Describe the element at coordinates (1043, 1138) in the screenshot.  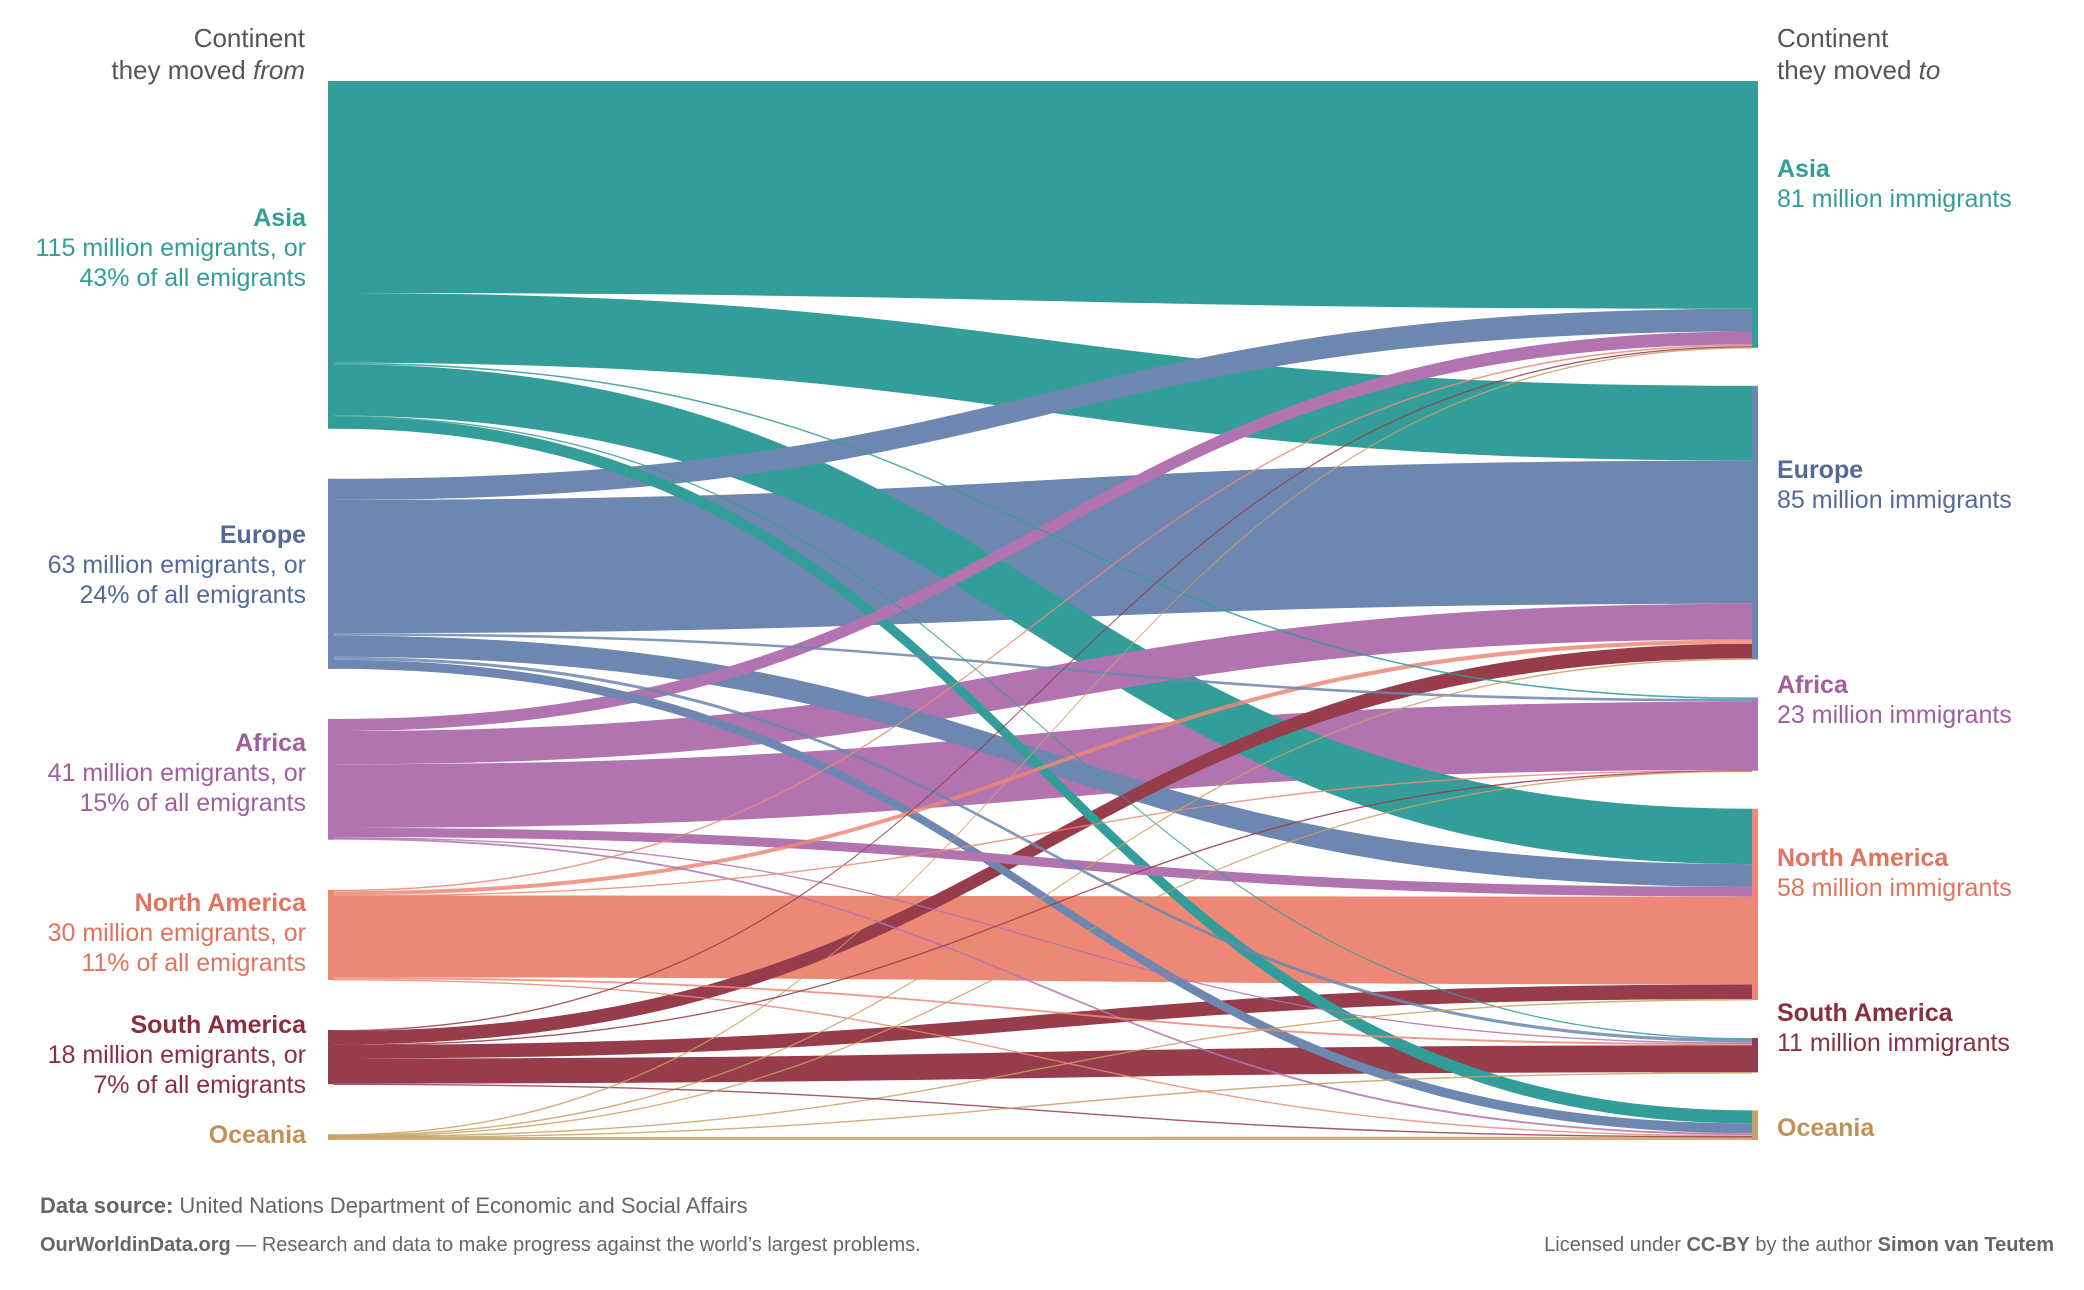
I see `flow-oceania-to-oceania` at that location.